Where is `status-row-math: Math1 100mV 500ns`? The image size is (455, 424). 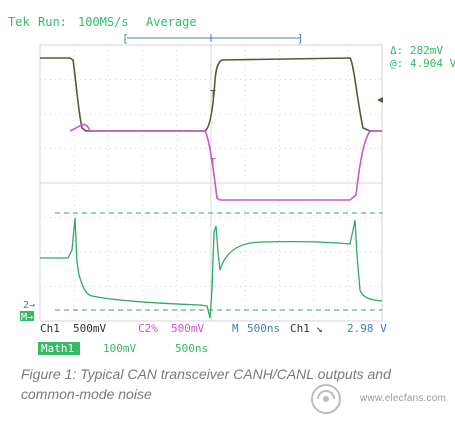
status-row-math: Math1 100mV 500ns is located at coordinates (123, 348).